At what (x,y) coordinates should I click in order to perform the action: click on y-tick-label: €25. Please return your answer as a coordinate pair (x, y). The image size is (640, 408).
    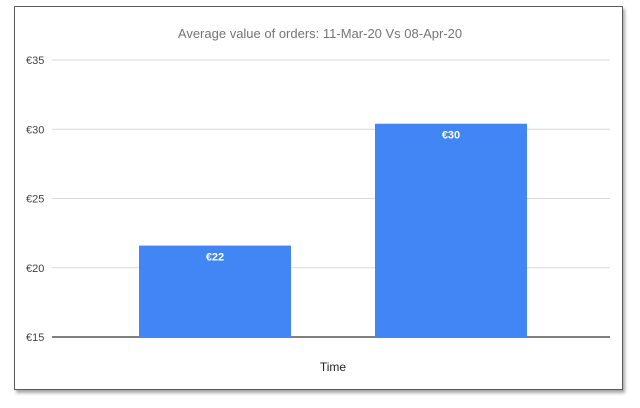
    Looking at the image, I should click on (35, 200).